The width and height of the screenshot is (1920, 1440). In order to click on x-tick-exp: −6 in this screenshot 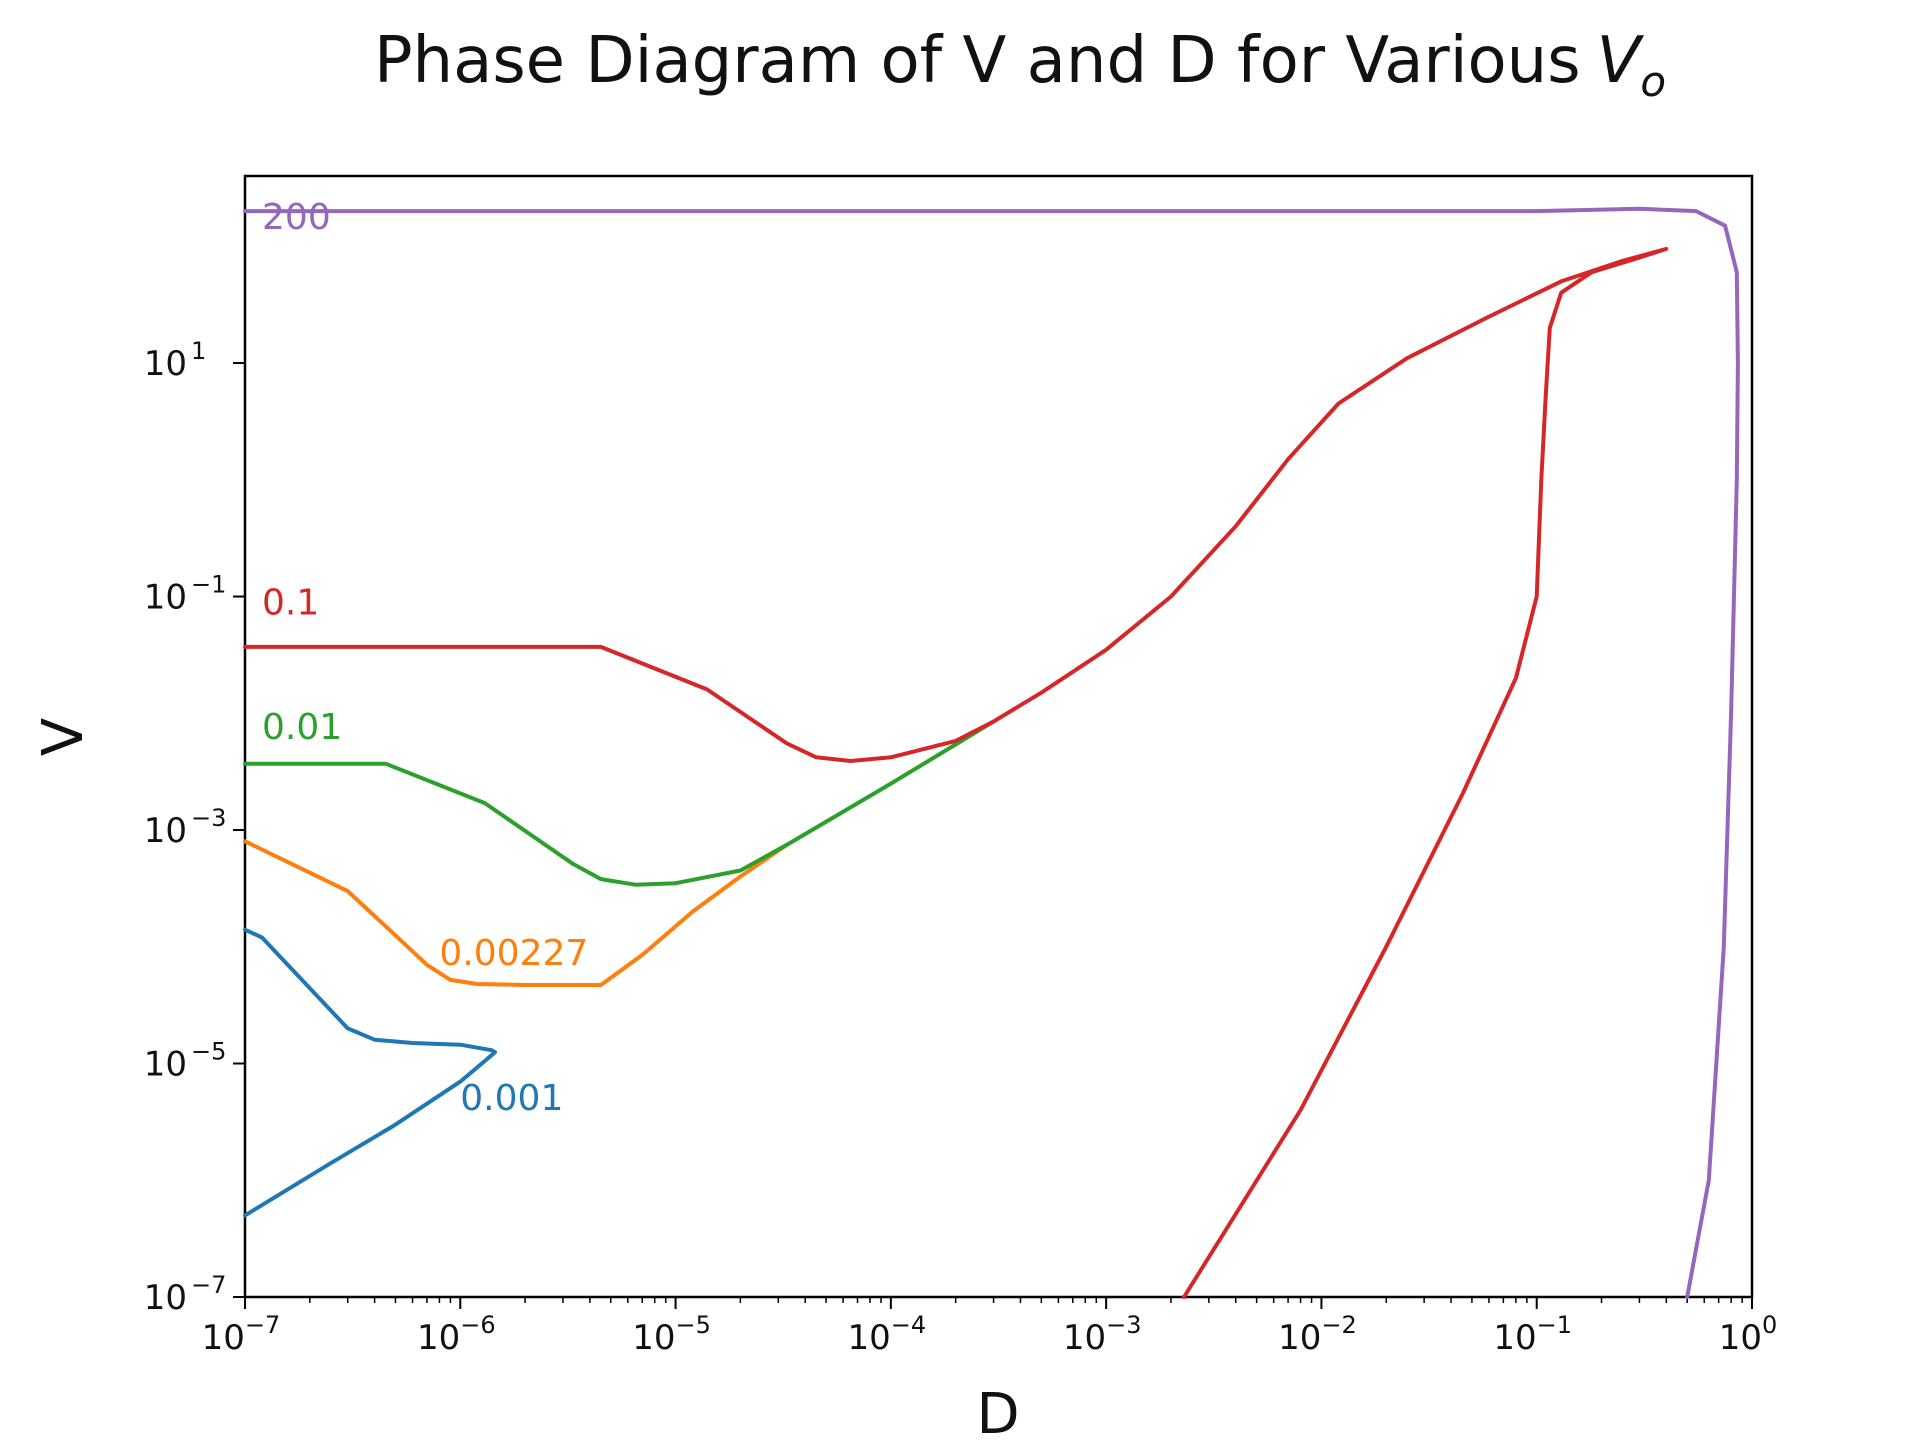, I will do `click(477, 1325)`.